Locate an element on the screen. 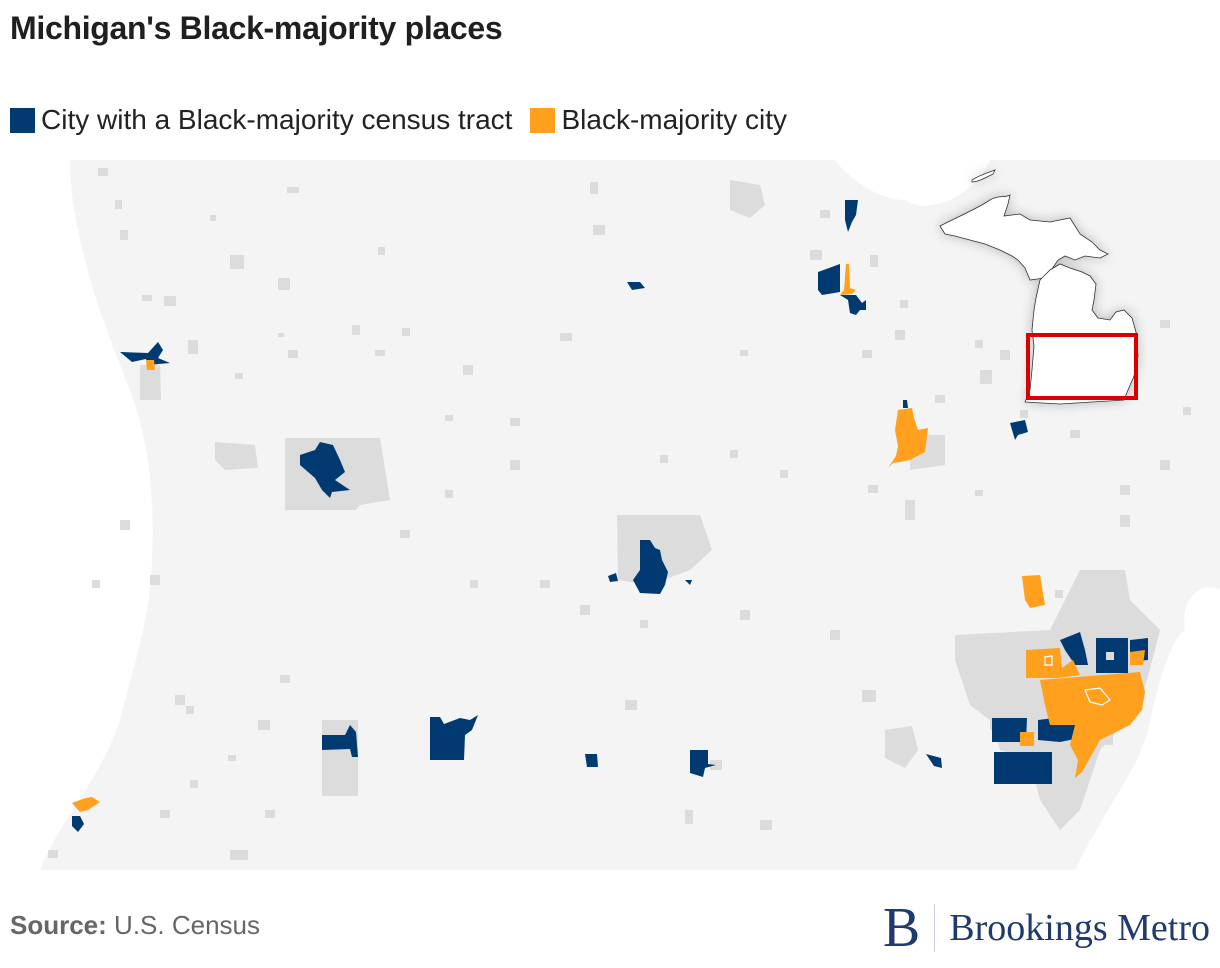 Image resolution: width=1220 pixels, height=968 pixels. legend-label: Black-majority city is located at coordinates (674, 119).